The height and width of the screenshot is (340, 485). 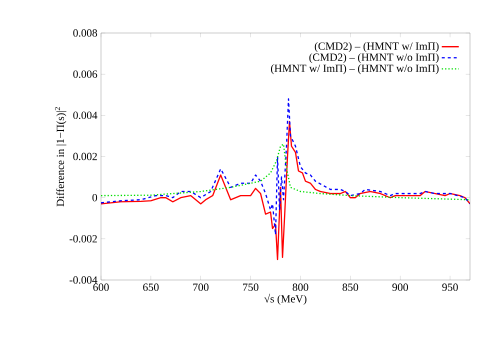 What do you see at coordinates (285, 299) in the screenshot?
I see `x-axis-title: √s (MeV)` at bounding box center [285, 299].